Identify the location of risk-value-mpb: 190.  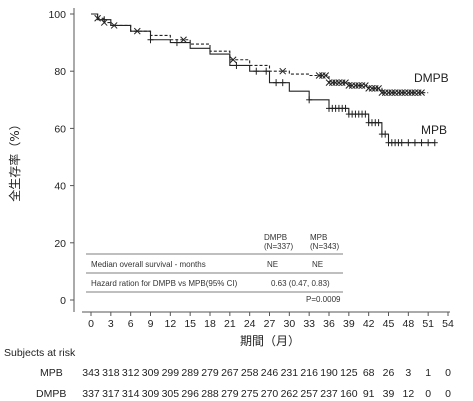
(329, 373).